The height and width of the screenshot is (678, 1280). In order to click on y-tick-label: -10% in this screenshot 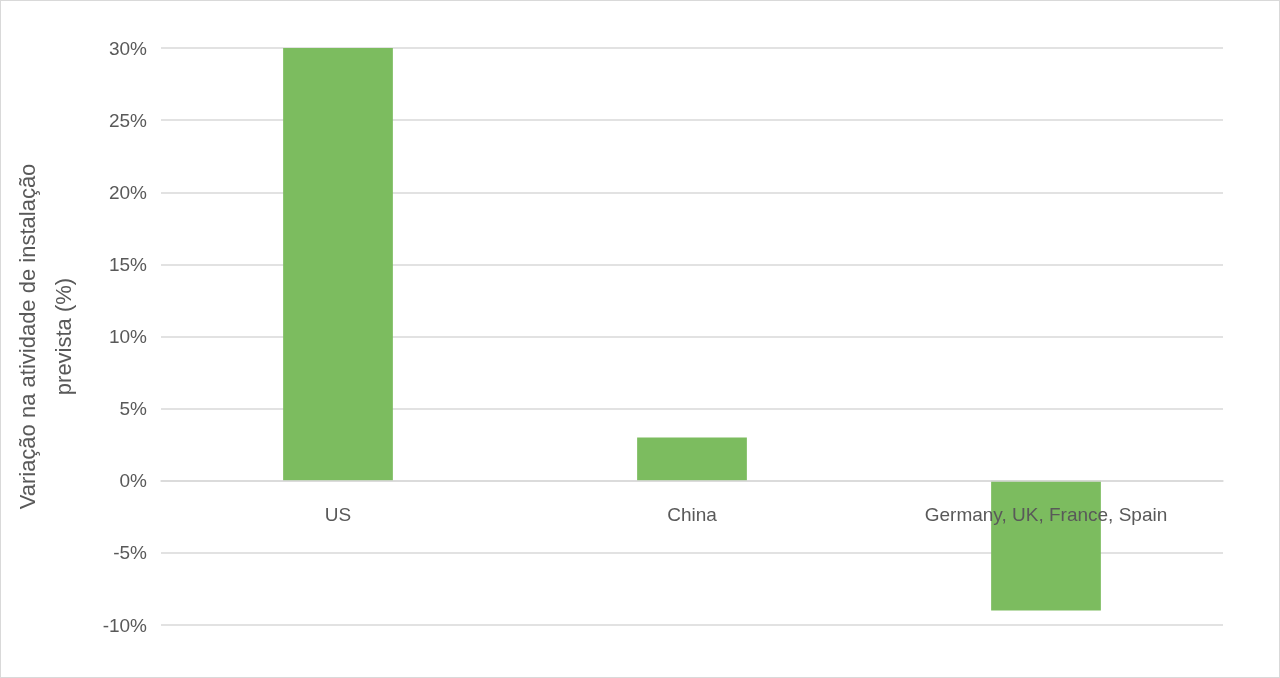, I will do `click(125, 625)`.